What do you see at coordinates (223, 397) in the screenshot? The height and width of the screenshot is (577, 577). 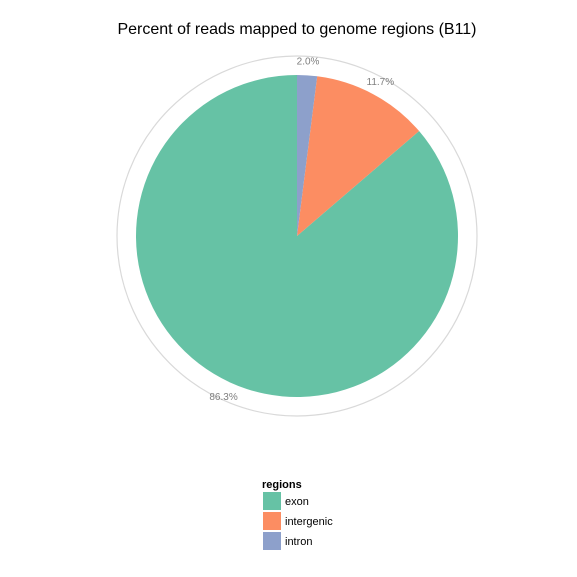 I see `slice-label-exon: 86.3%` at bounding box center [223, 397].